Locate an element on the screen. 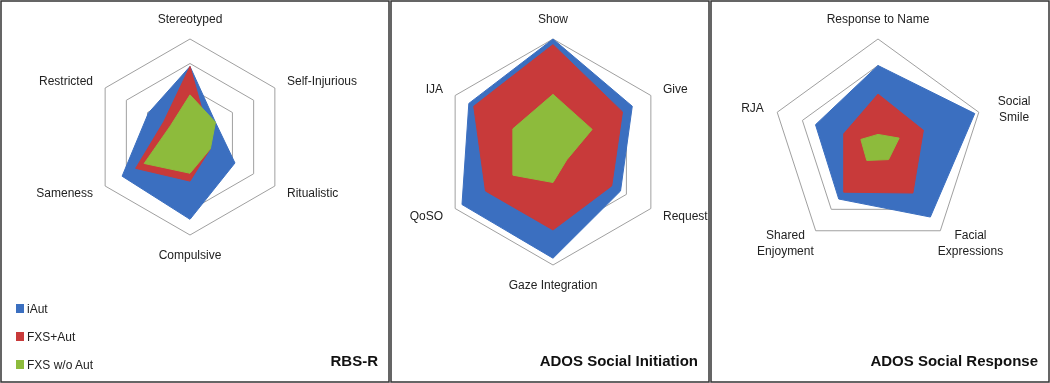 This screenshot has height=383, width=1050. spoke-label: Compulsive is located at coordinates (190, 255).